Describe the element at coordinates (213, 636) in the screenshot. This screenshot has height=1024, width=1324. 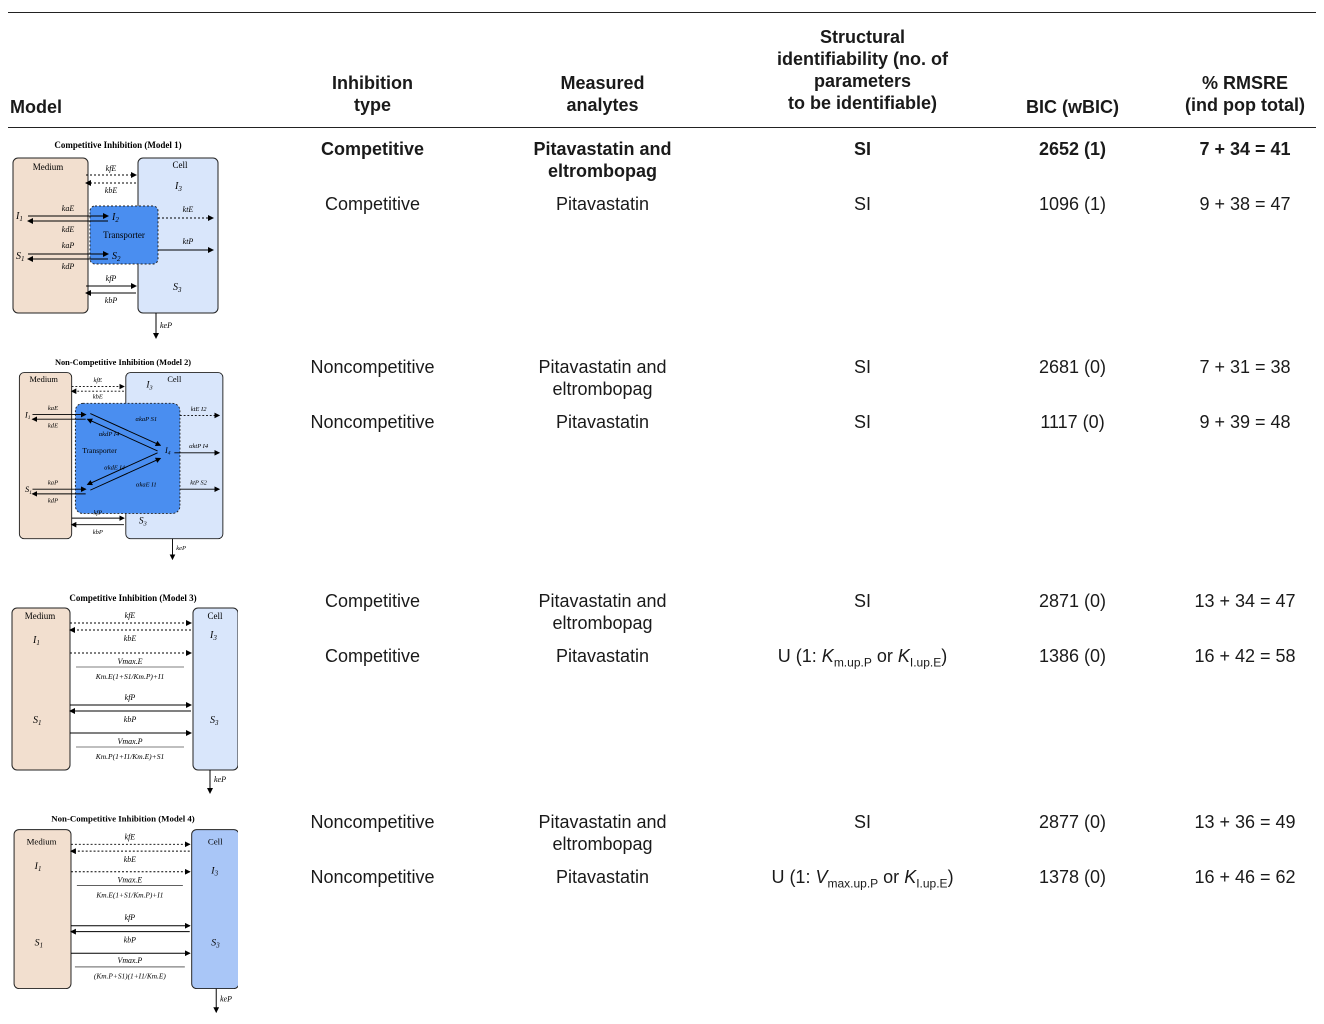
I see `model-3-I3: I3` at that location.